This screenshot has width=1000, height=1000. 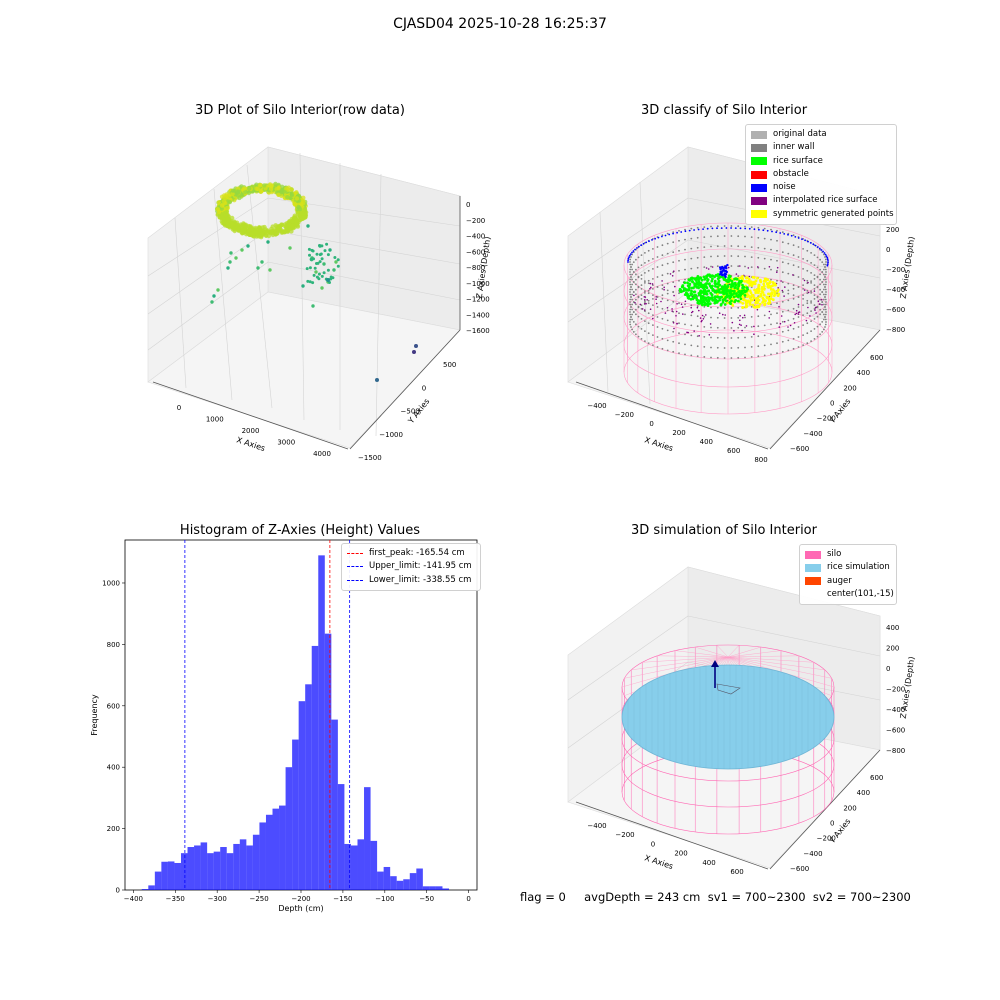 What do you see at coordinates (478, 331) in the screenshot?
I see `raw-z-tick-label: −1600` at bounding box center [478, 331].